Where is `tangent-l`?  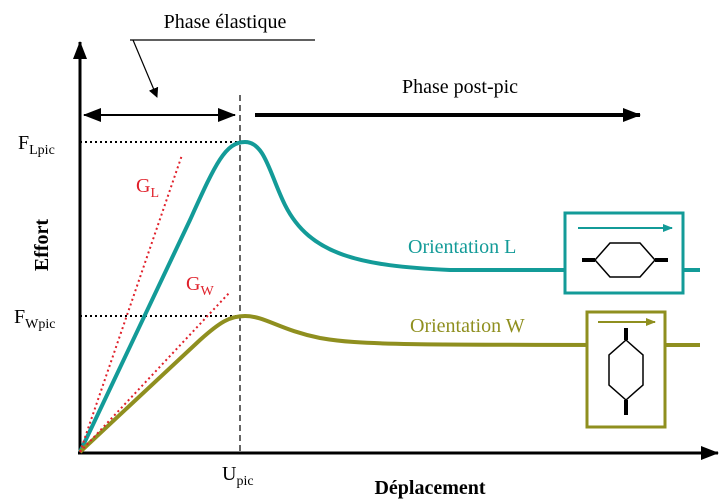 tangent-l is located at coordinates (131, 303).